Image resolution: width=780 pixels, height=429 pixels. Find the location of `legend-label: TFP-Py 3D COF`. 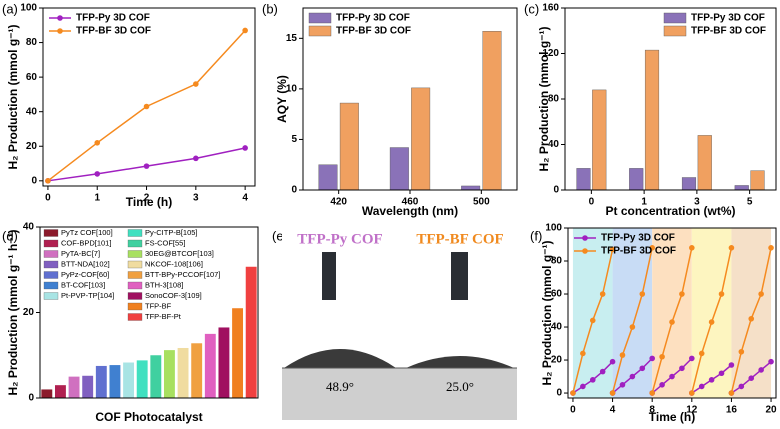

legend-label: TFP-Py 3D COF is located at coordinates (113, 18).